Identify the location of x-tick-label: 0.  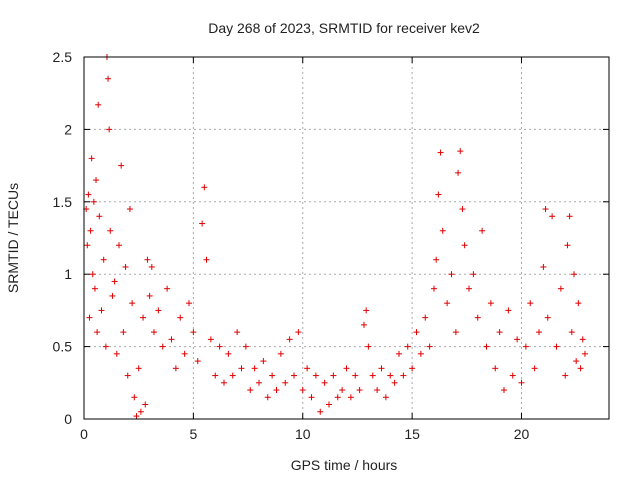
(84, 434).